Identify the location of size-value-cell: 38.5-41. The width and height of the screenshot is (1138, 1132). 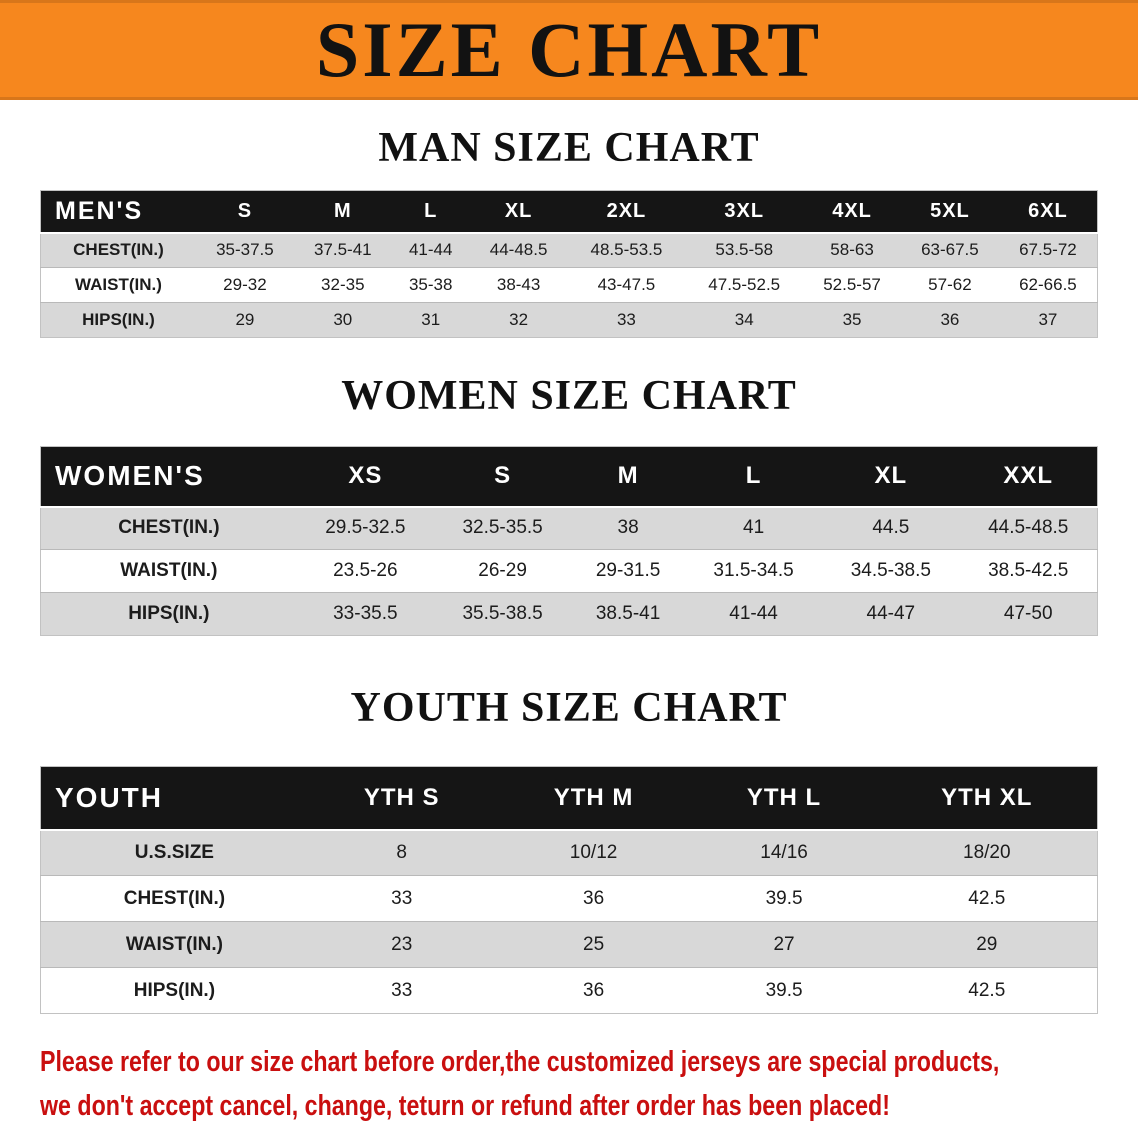
(628, 614).